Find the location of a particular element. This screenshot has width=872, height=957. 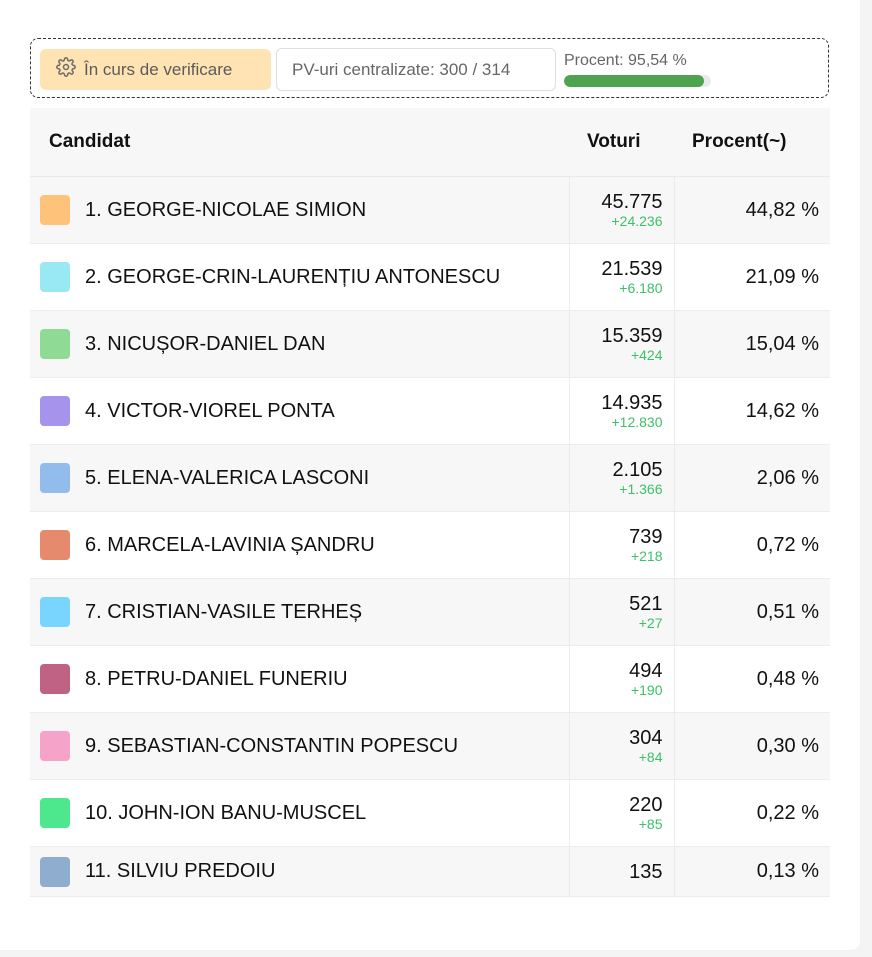

progress-bar-fill is located at coordinates (634, 81).